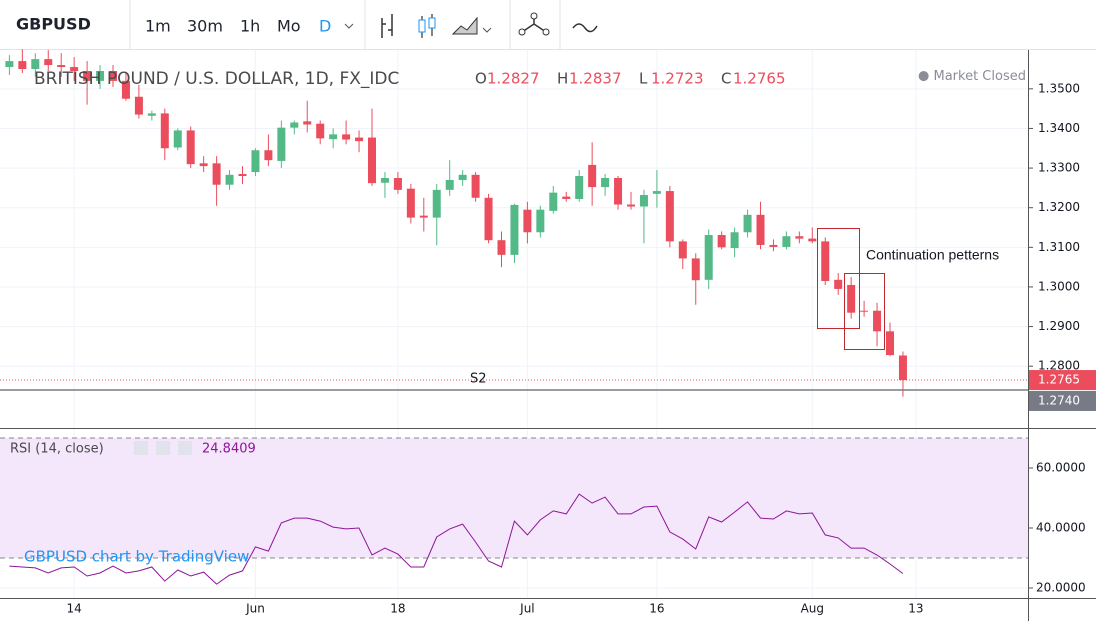 This screenshot has width=1096, height=621. What do you see at coordinates (1061, 588) in the screenshot?
I see `y-tick-label: 20.0000` at bounding box center [1061, 588].